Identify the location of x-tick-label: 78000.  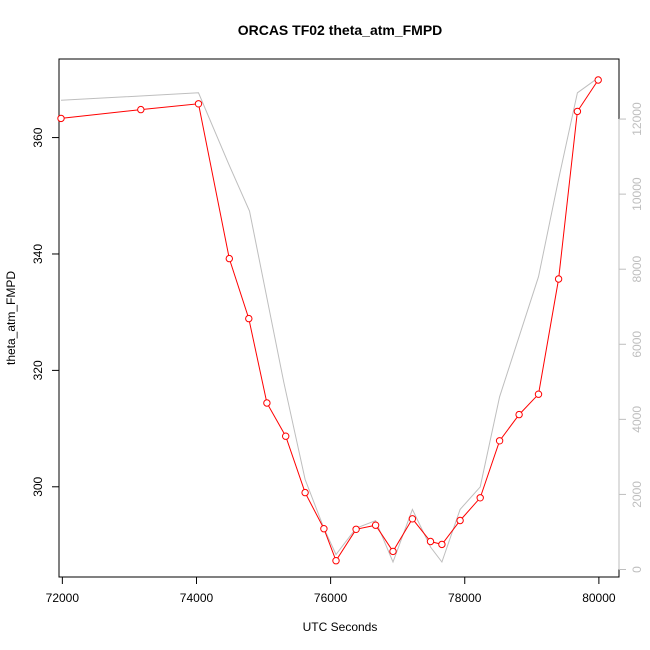
(465, 598).